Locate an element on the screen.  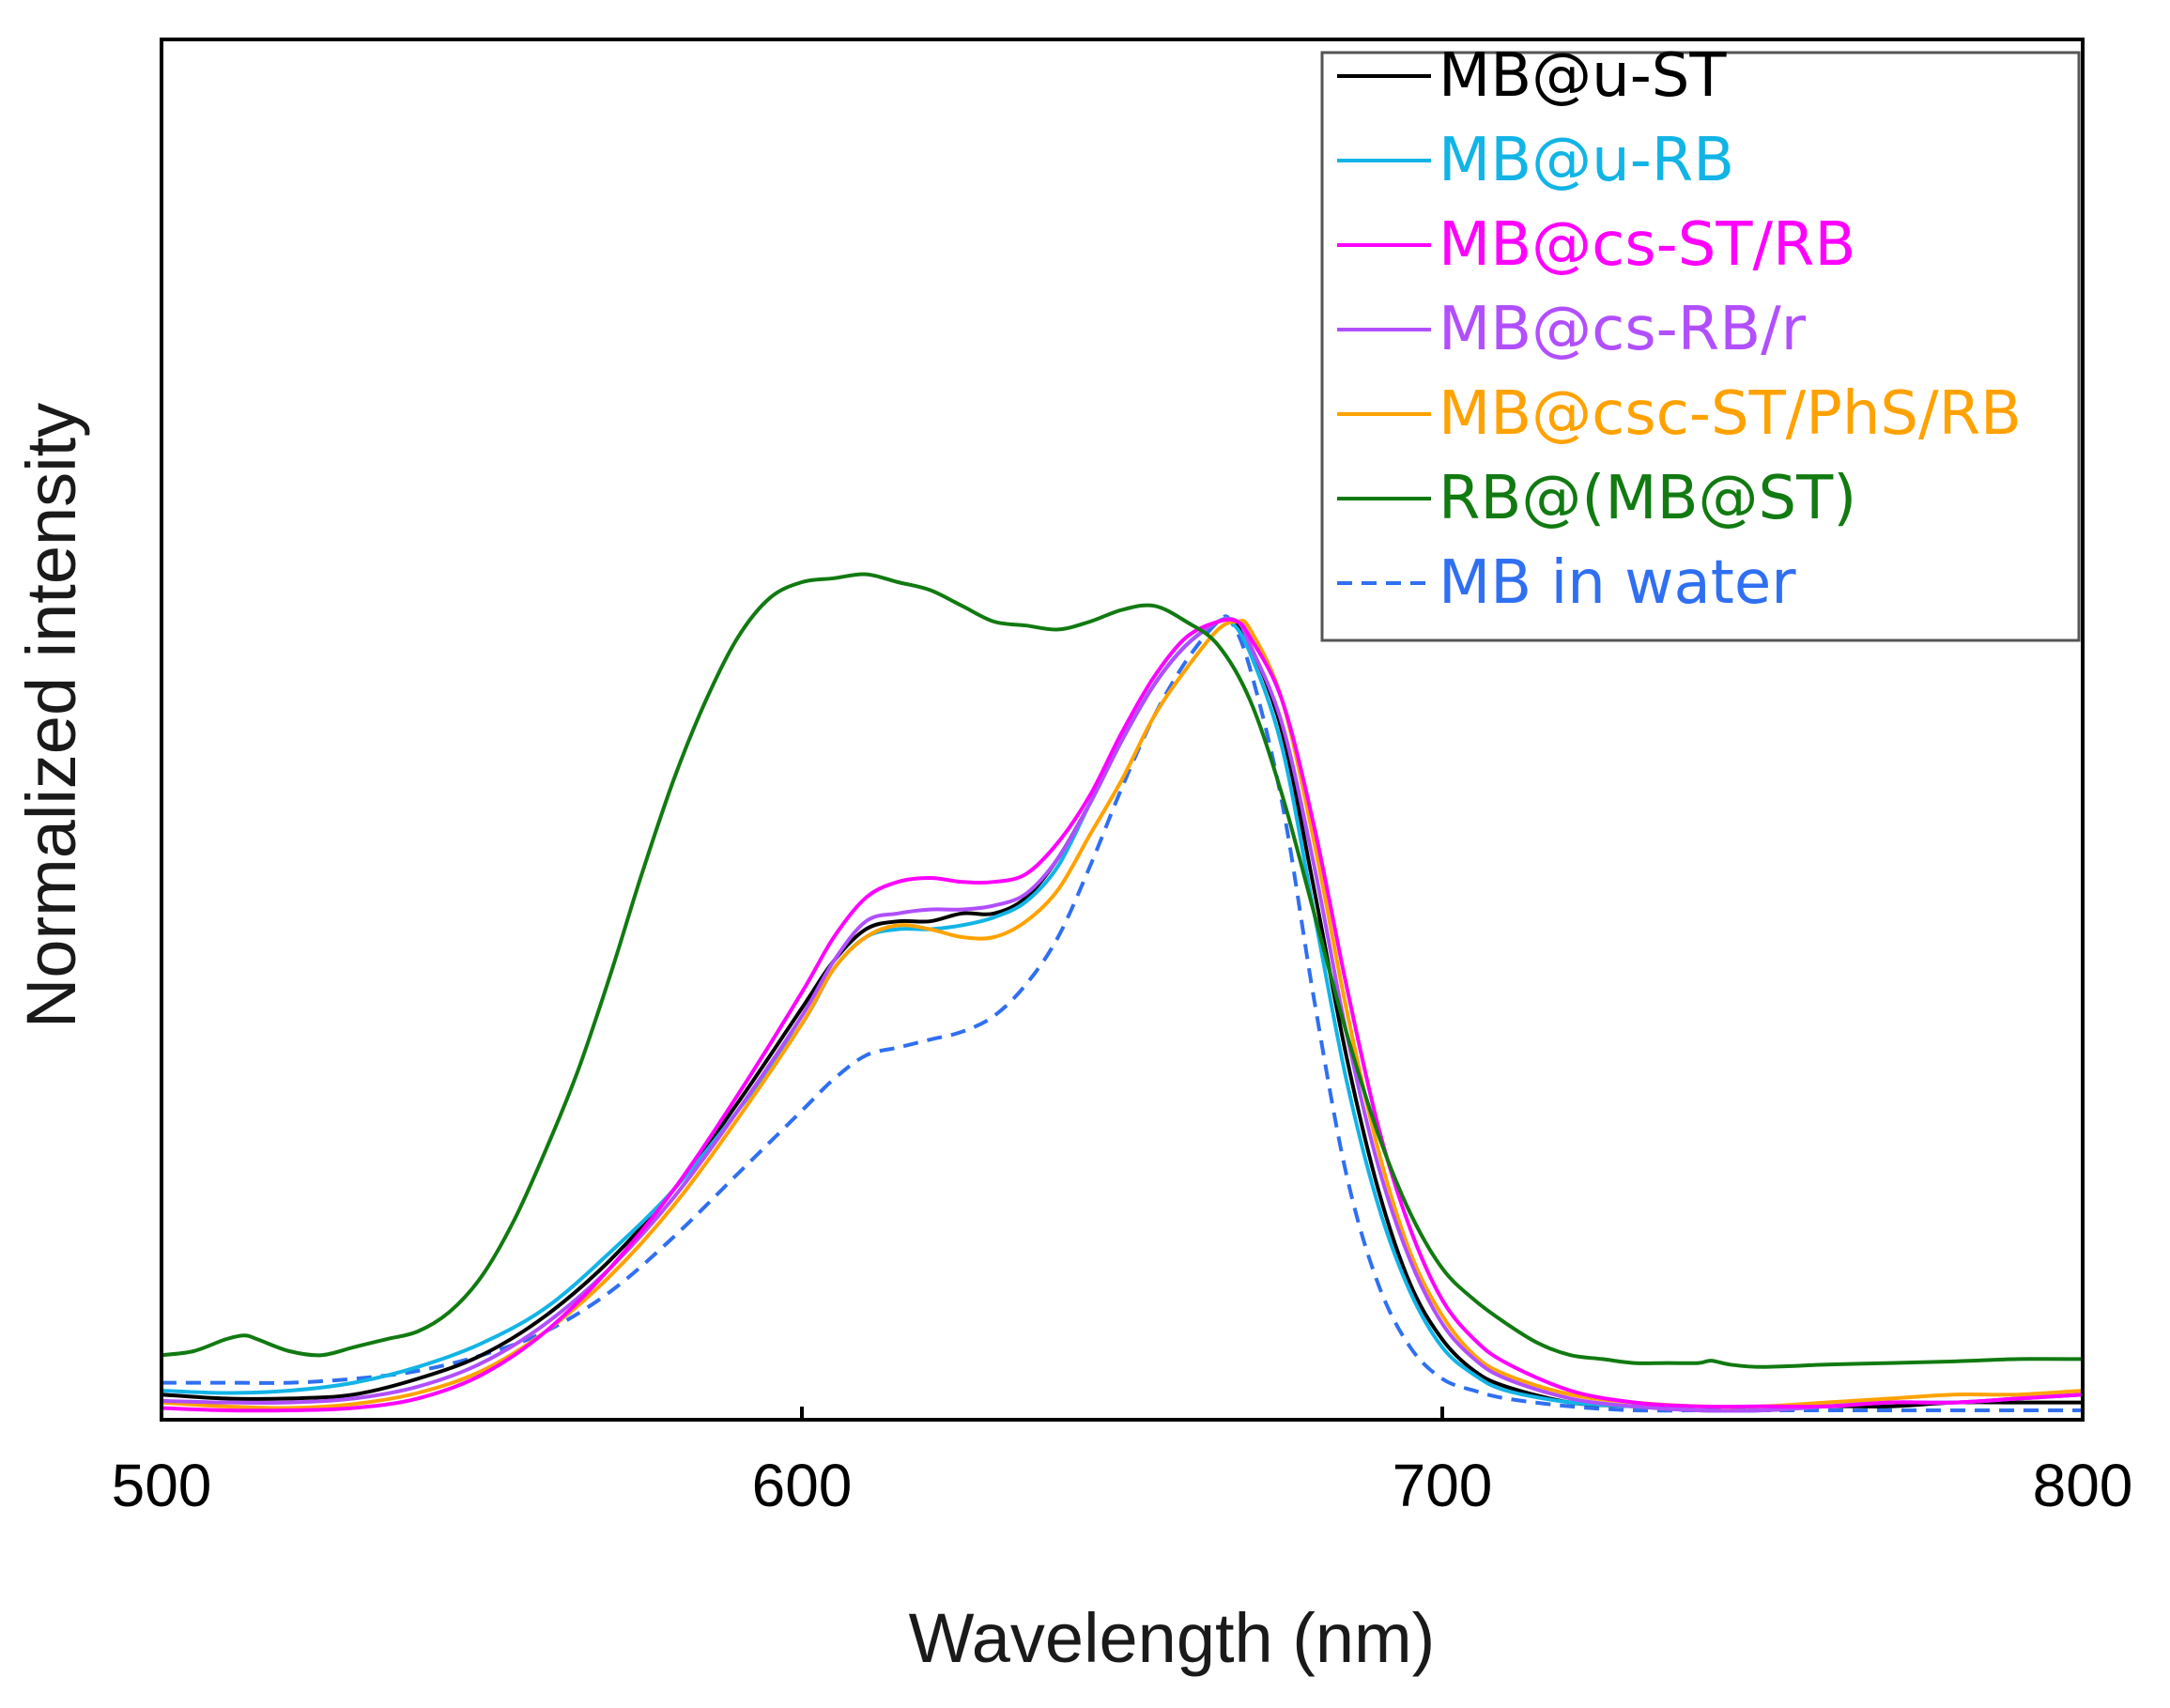
legend-box is located at coordinates (1700, 346).